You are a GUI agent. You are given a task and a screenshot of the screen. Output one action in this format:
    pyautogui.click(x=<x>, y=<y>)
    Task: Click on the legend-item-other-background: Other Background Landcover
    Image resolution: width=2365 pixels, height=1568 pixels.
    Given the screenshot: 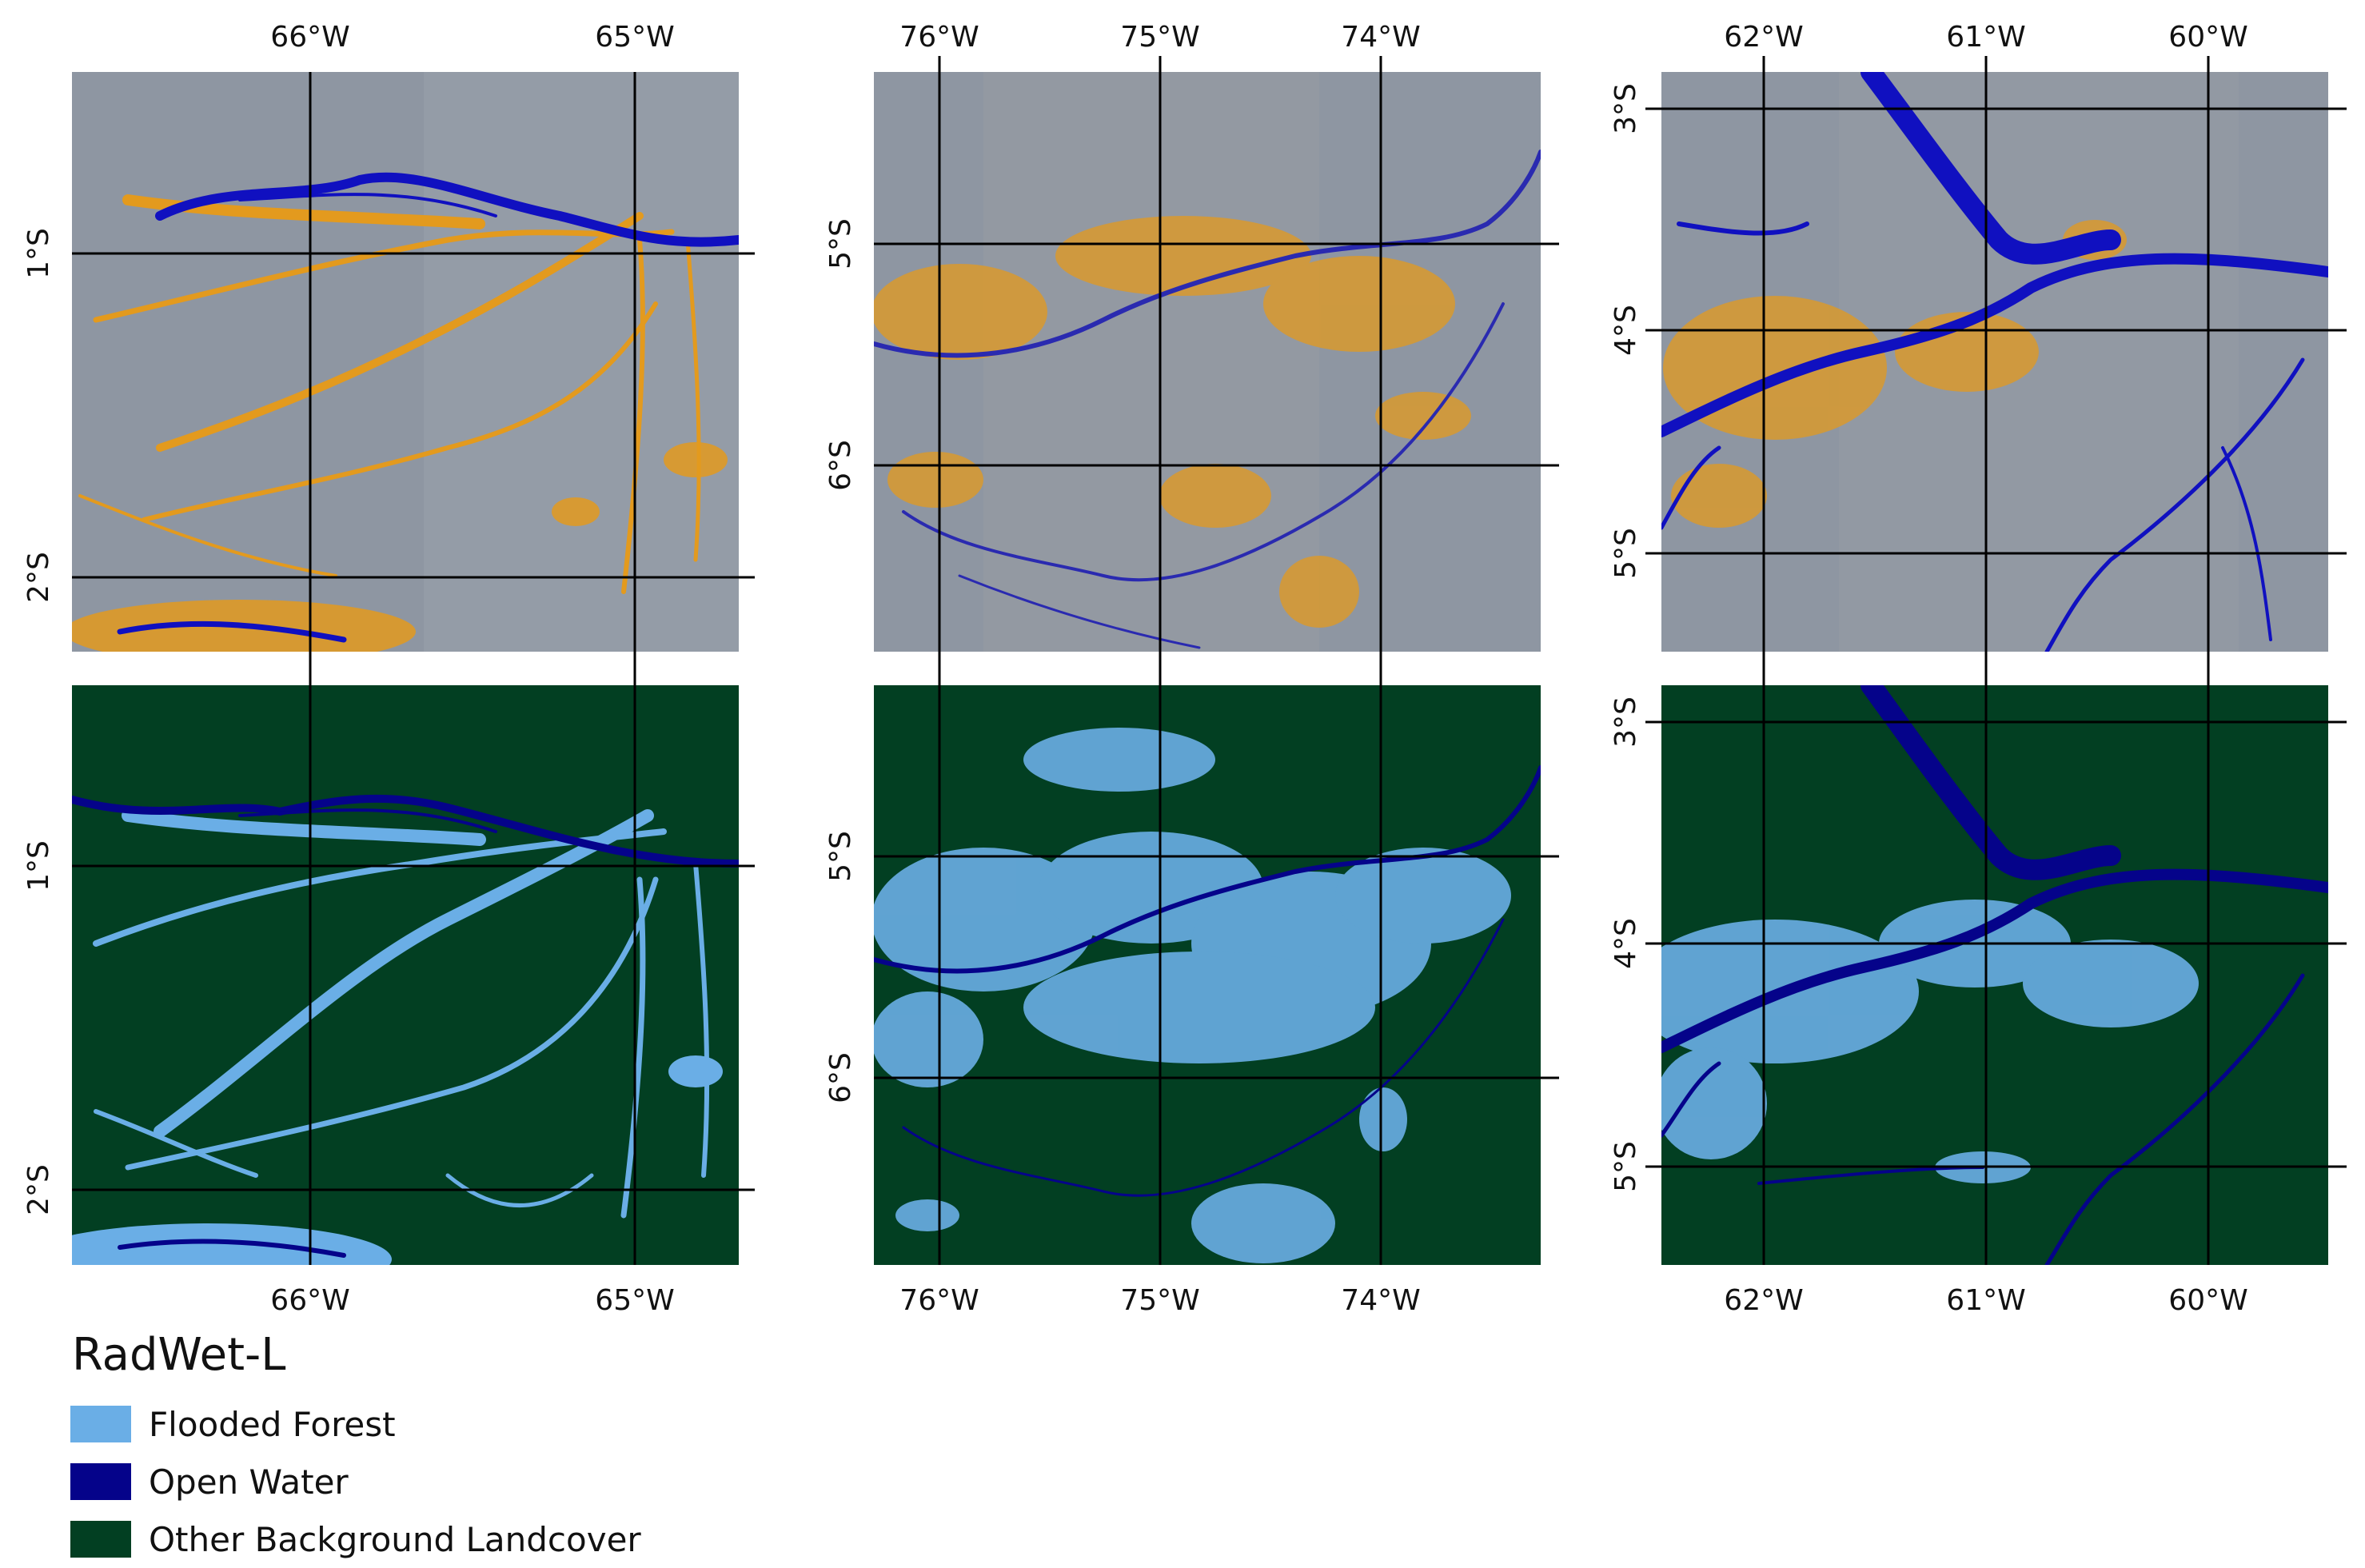 What is the action you would take?
    pyautogui.click(x=355, y=1539)
    